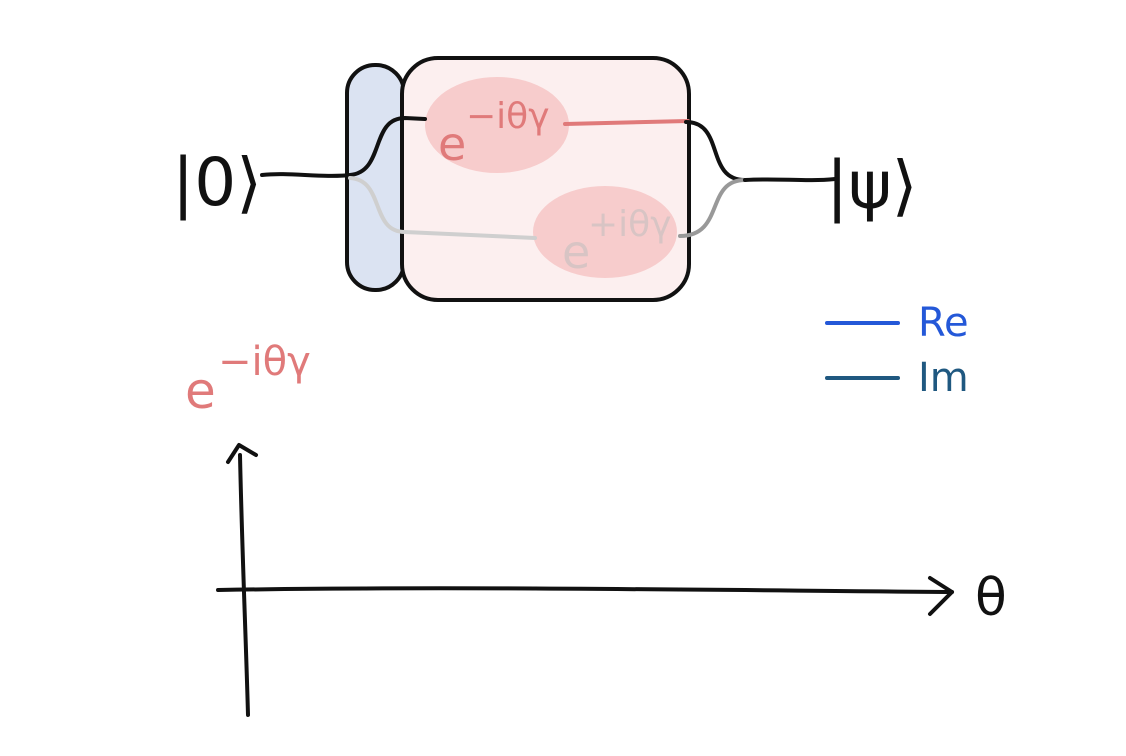  Describe the element at coordinates (244, 585) in the screenshot. I see `y-axis` at that location.